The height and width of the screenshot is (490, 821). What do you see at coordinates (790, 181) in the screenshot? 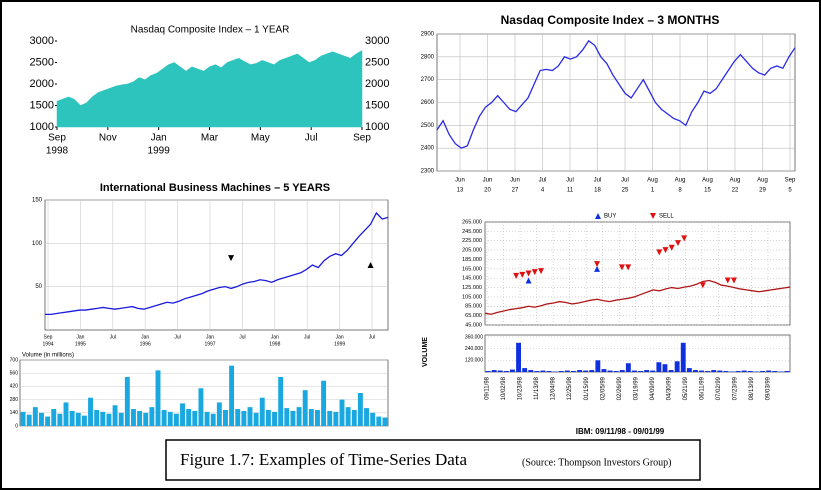
I see `x-tick-label: Sep` at bounding box center [790, 181].